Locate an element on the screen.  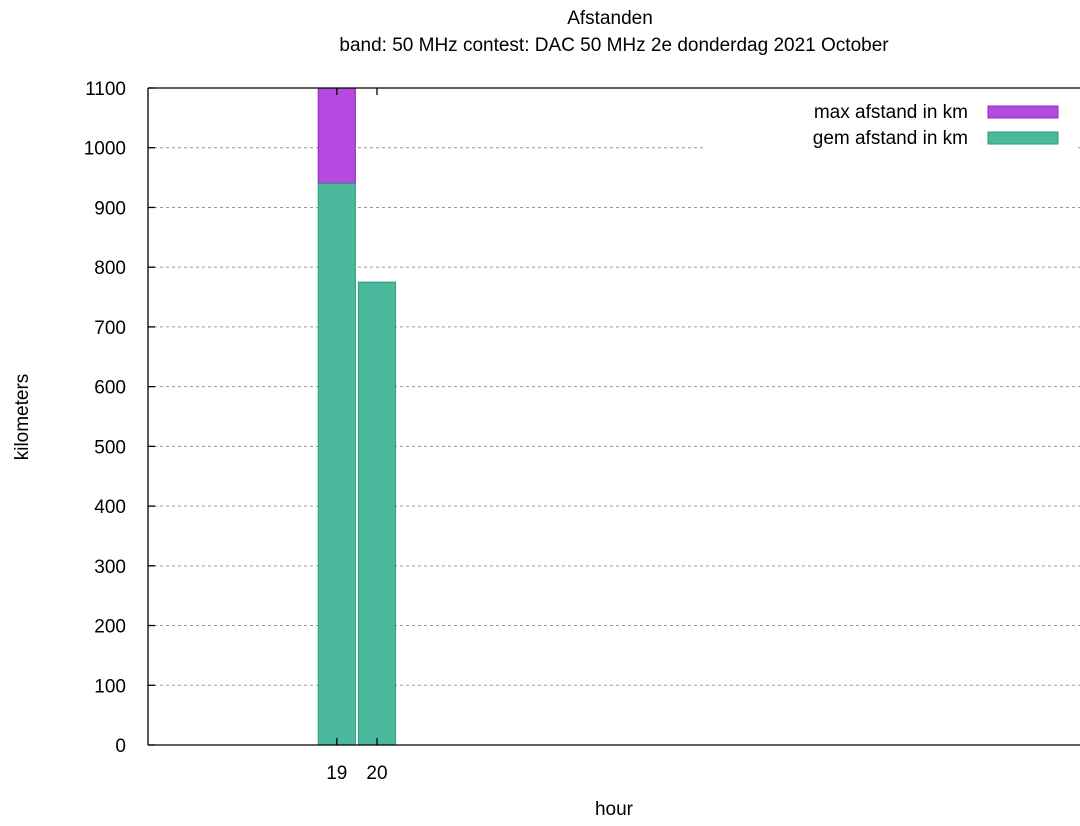
x-axis-label: hour is located at coordinates (614, 809).